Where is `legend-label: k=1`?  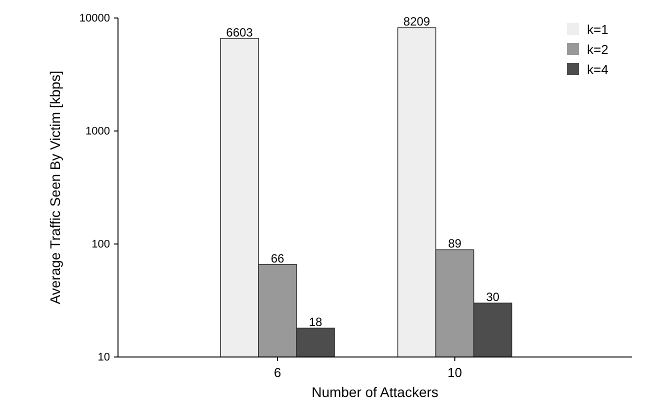 legend-label: k=1 is located at coordinates (597, 29).